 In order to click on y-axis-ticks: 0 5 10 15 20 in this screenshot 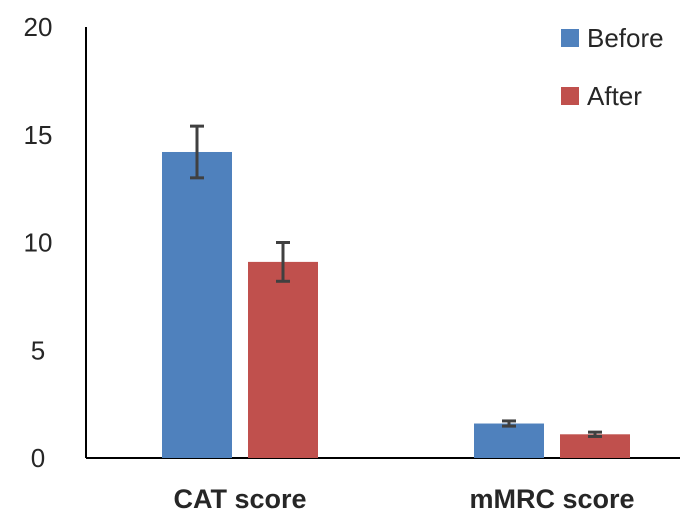, I will do `click(38, 242)`.